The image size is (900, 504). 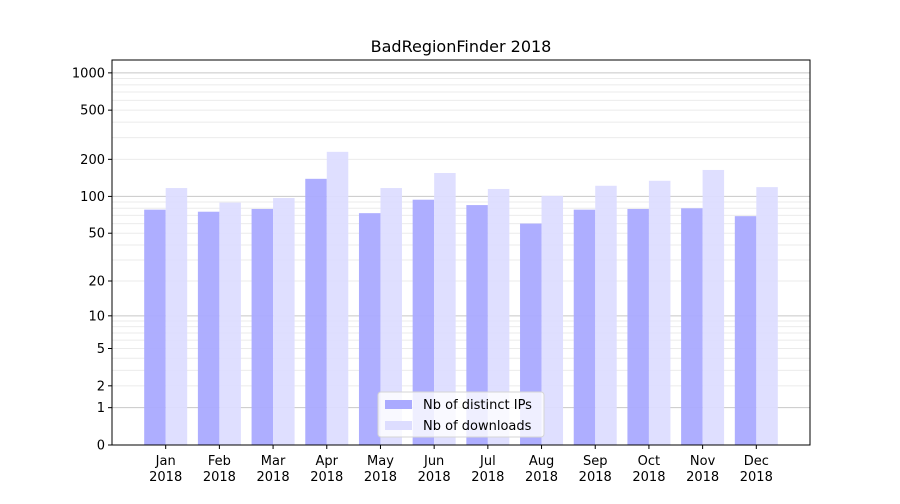 I want to click on chart-title: BadRegionFinder 2018, so click(x=461, y=46).